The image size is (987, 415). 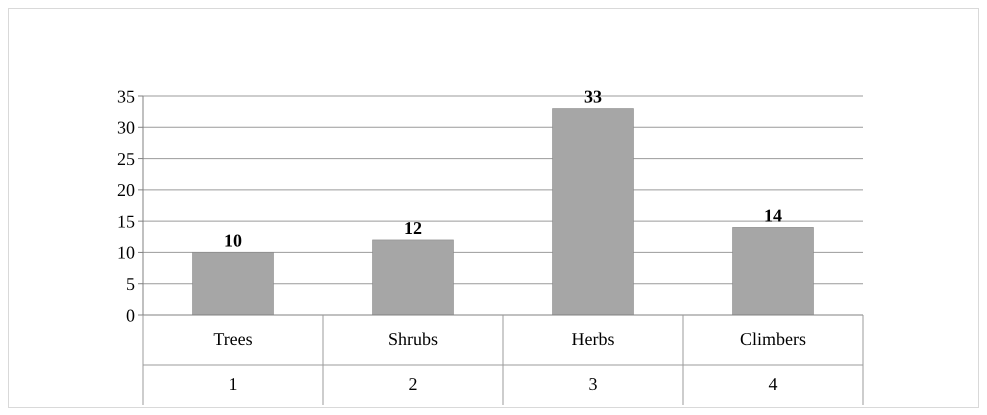 I want to click on y-tick-label: 5, so click(x=130, y=284).